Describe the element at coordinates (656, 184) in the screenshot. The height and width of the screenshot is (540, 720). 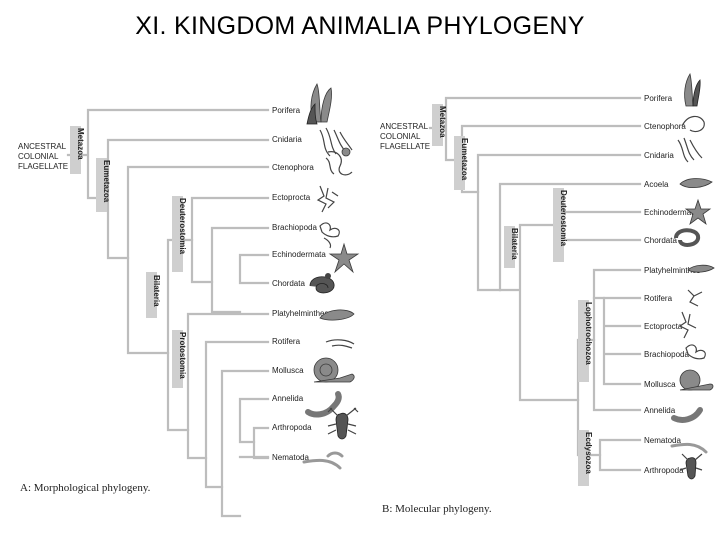
I see `taxon-label: Acoela` at that location.